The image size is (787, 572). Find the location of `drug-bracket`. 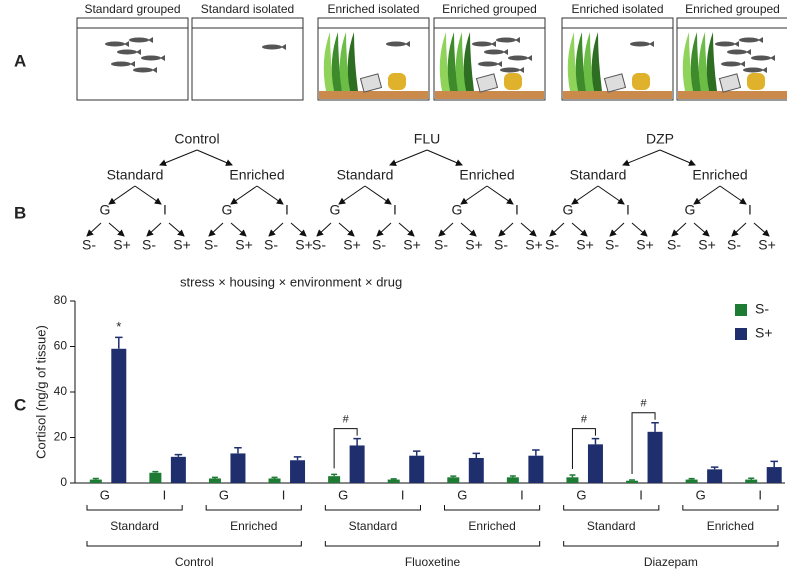

drug-bracket is located at coordinates (194, 544).